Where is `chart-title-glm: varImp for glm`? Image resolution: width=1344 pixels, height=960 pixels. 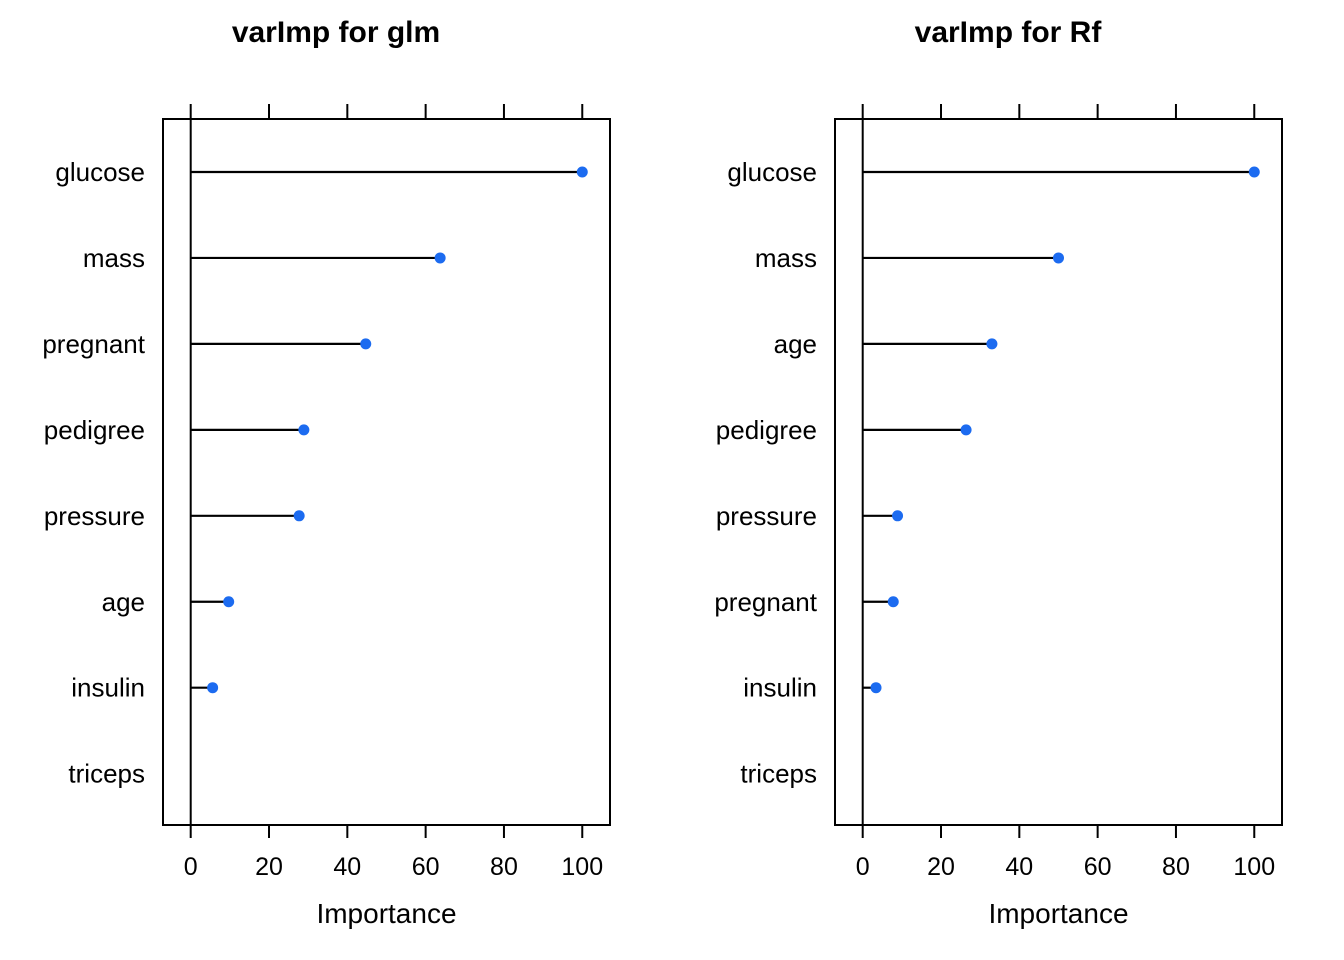 chart-title-glm: varImp for glm is located at coordinates (336, 32).